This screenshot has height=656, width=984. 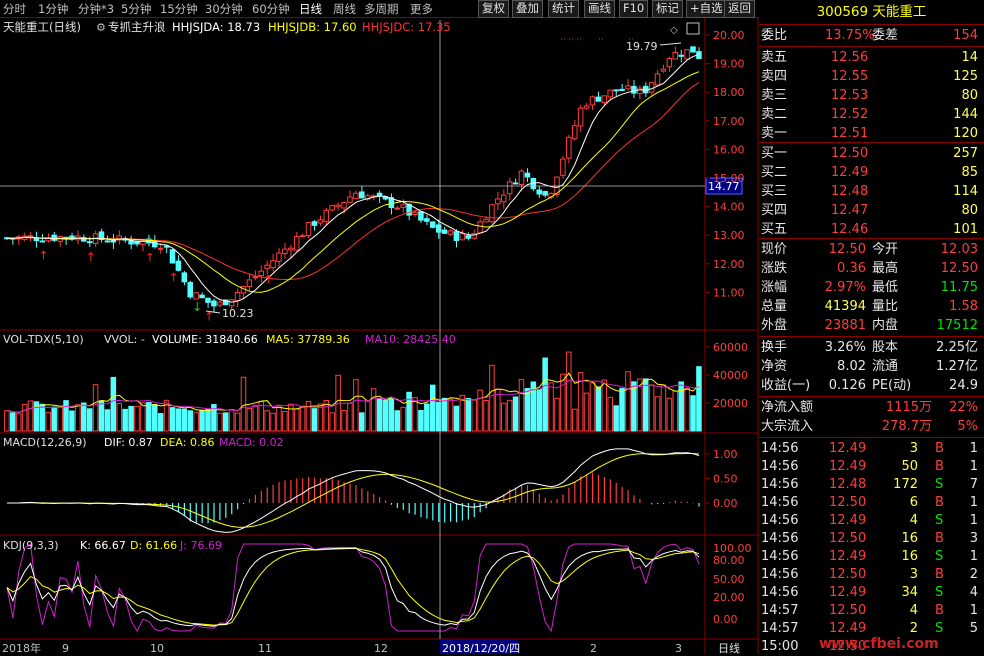 I want to click on tick-count: 7, so click(x=973, y=484).